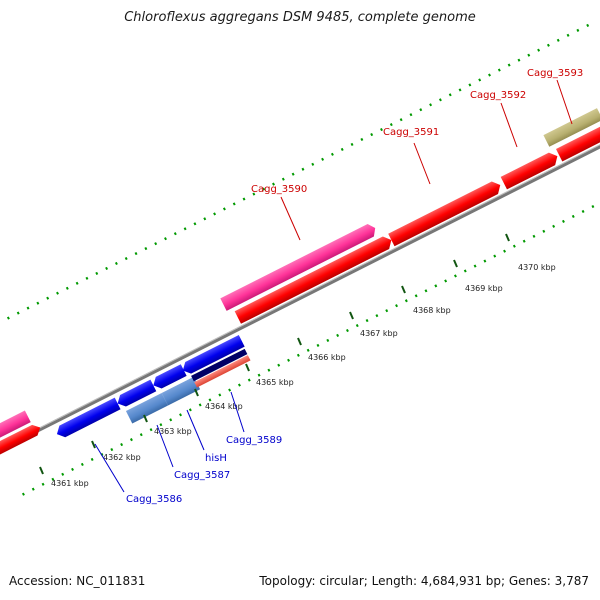  Describe the element at coordinates (484, 288) in the screenshot. I see `kbp-label-4369: 4369 kbp` at that location.